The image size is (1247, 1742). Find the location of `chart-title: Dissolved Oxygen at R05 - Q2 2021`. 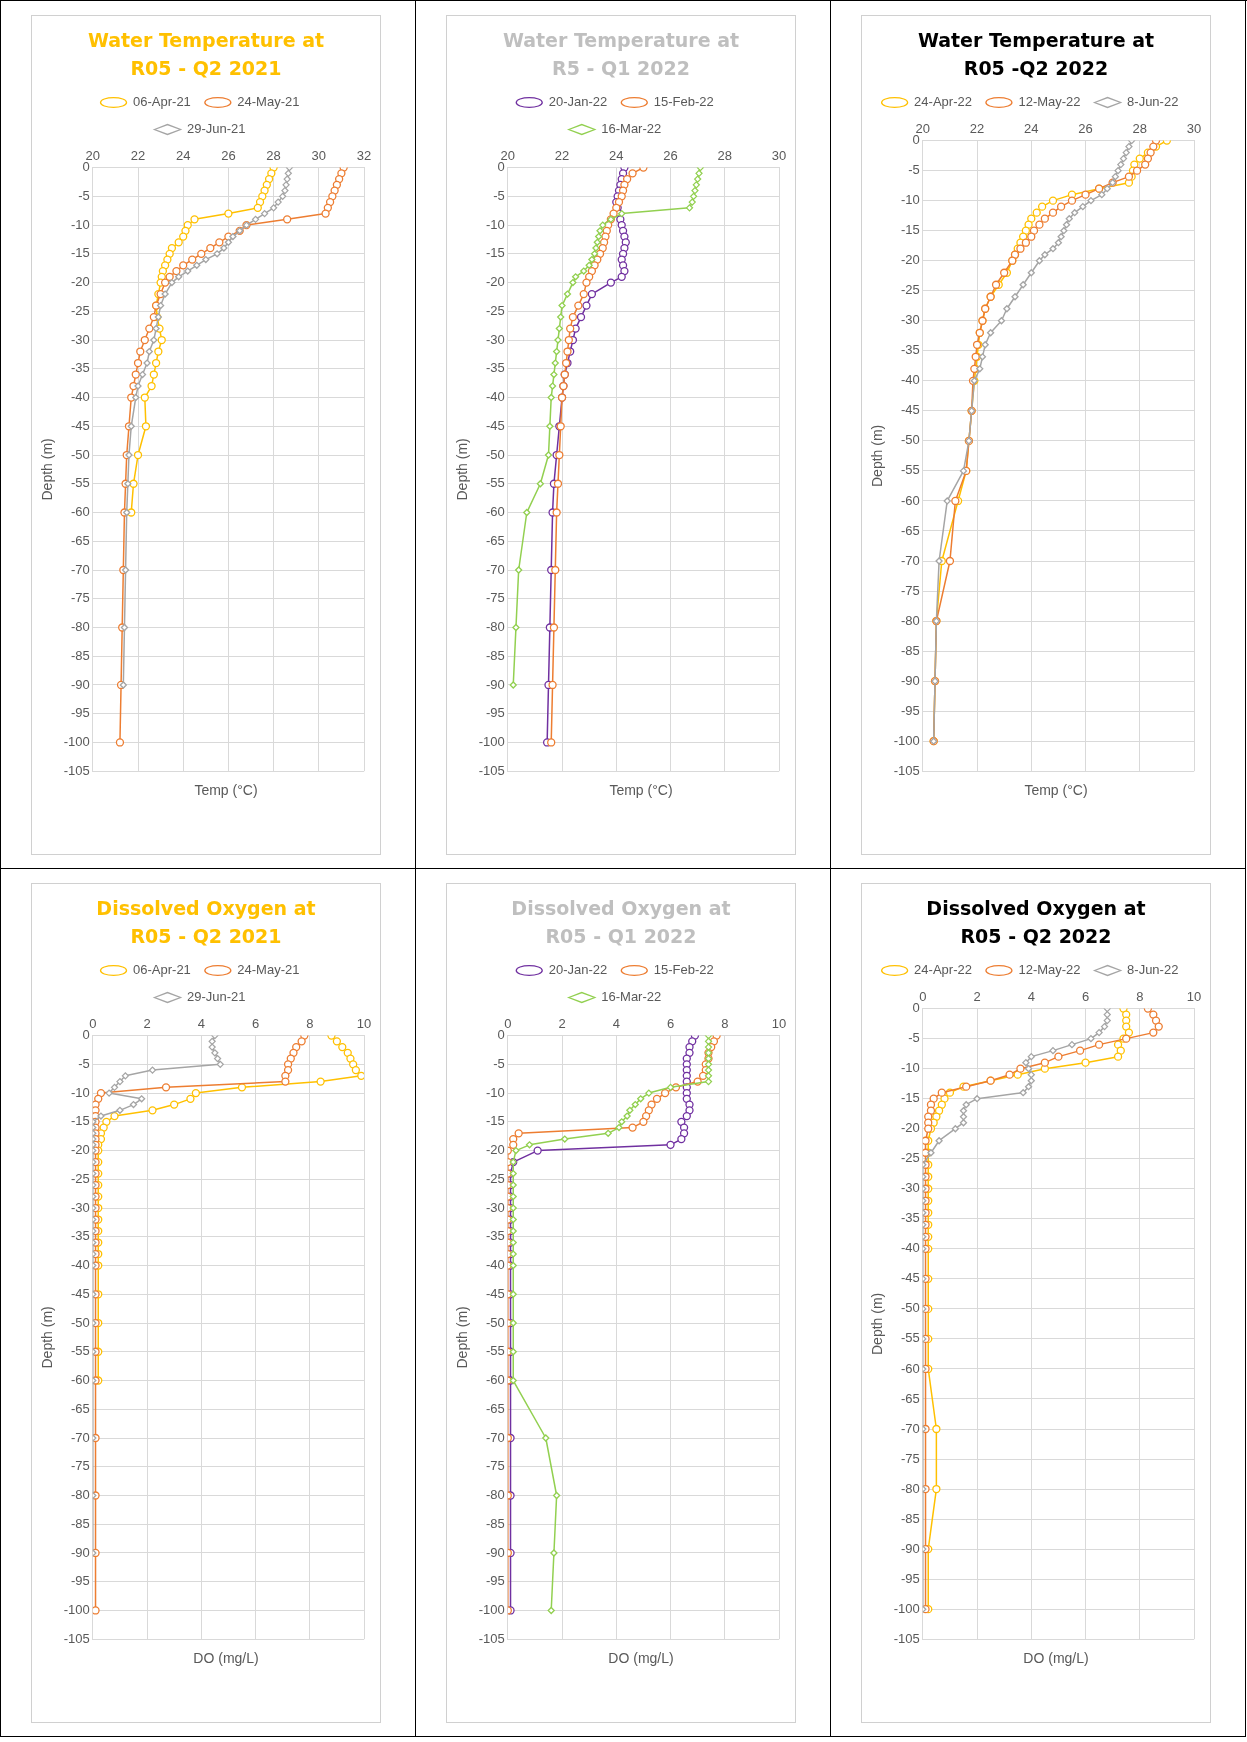

chart-title: Dissolved Oxygen at R05 - Q2 2021 is located at coordinates (206, 922).